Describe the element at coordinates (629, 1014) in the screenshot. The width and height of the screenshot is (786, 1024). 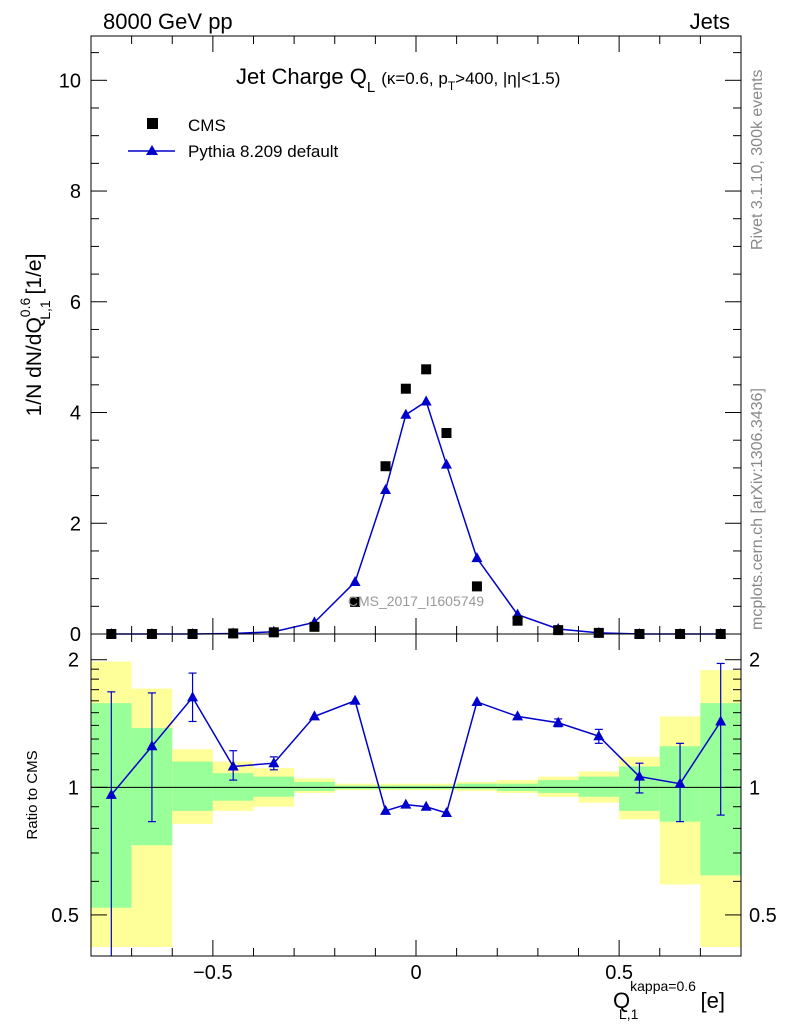
I see `x-label-sub: L,1` at that location.